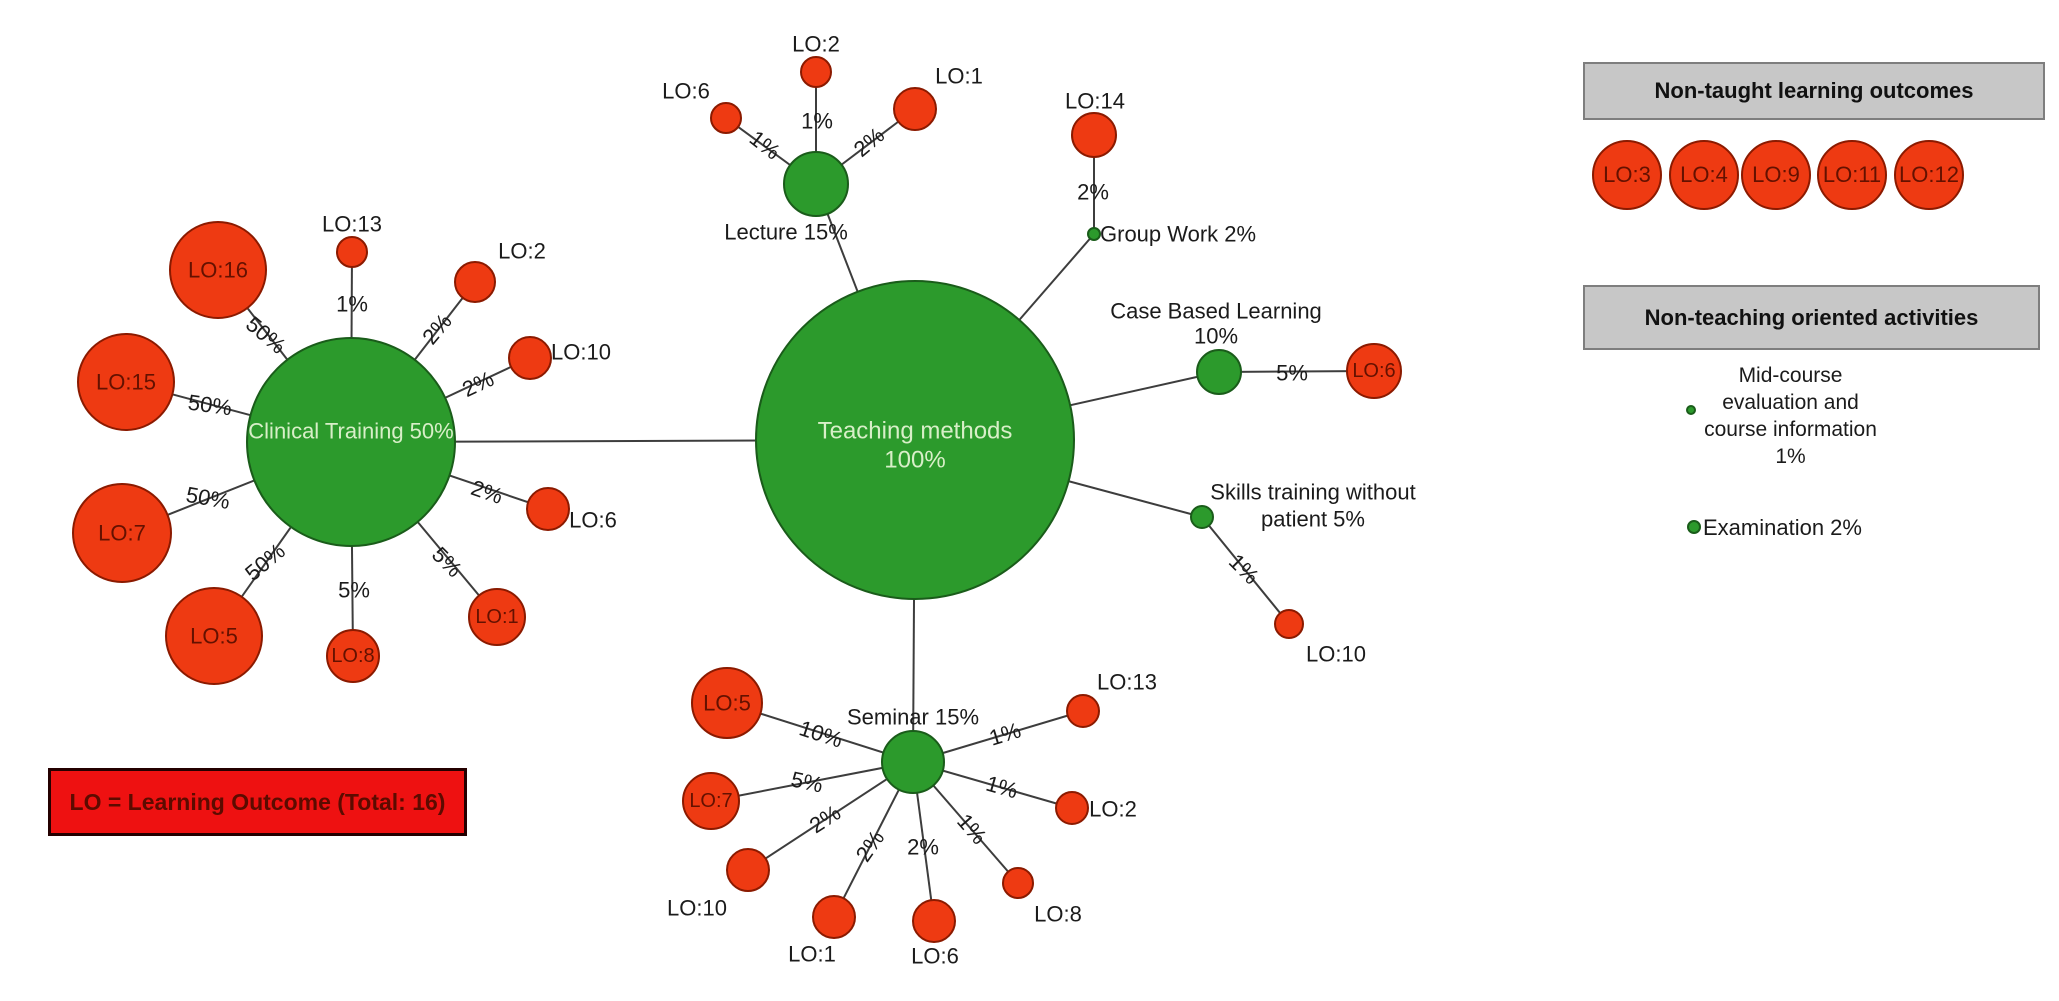  Describe the element at coordinates (1216, 311) in the screenshot. I see `hub-label-case-based-learning: Case Based Learning` at that location.